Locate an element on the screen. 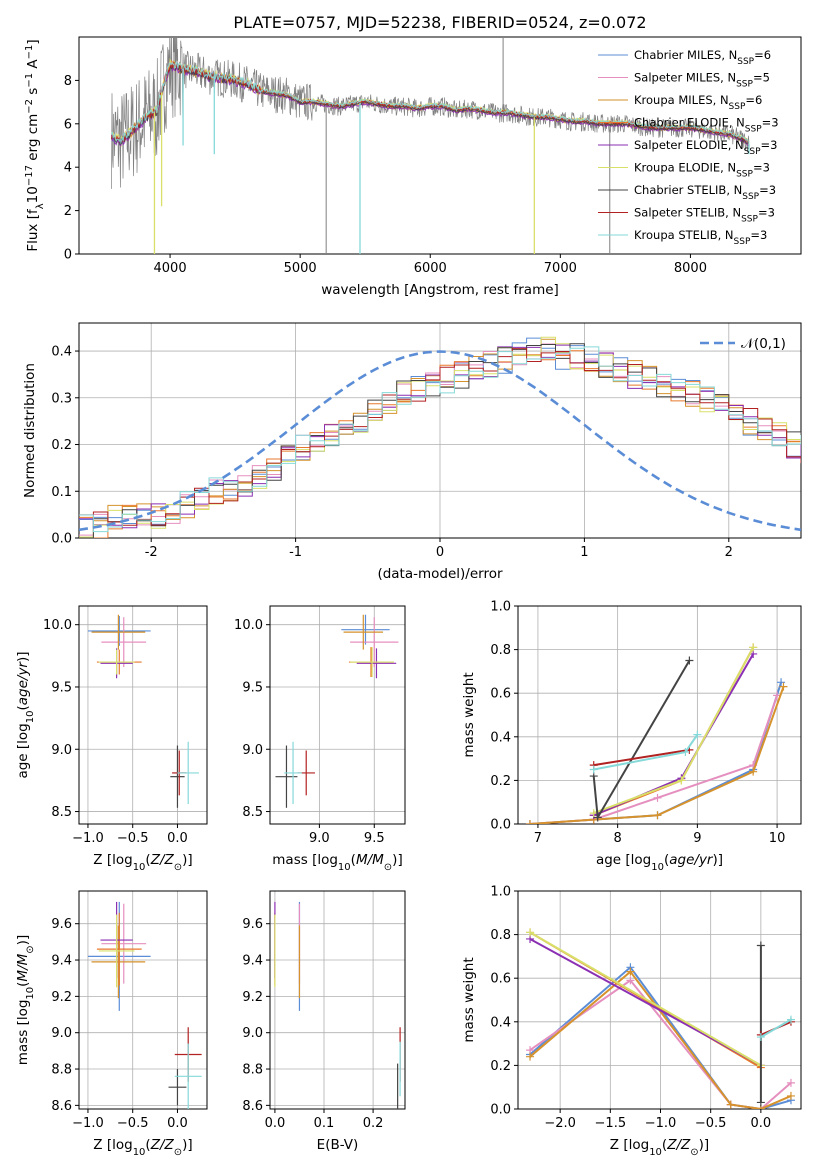 The image size is (819, 1170). mass-weight-line-salpeter_miles is located at coordinates (654, 759).